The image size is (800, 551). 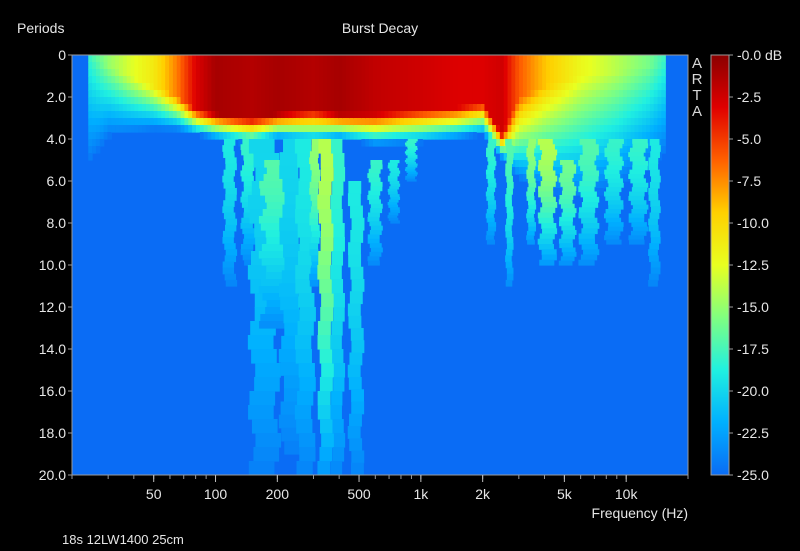 What do you see at coordinates (749, 181) in the screenshot?
I see `colorbar-tick-label: -7.5` at bounding box center [749, 181].